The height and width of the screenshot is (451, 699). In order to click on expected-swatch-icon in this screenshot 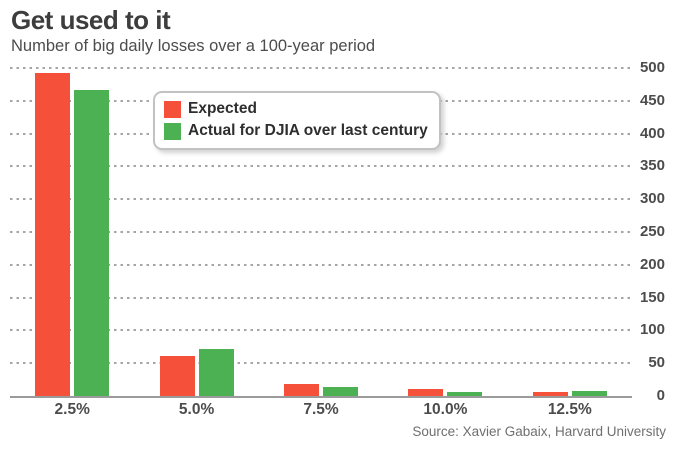, I will do `click(172, 109)`.